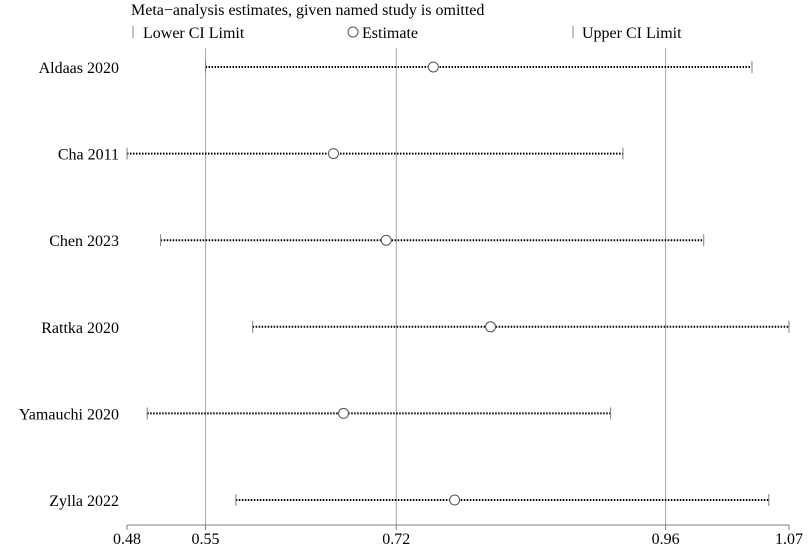  Describe the element at coordinates (396, 68) in the screenshot. I see `study-row: Aldaas 2020` at that location.